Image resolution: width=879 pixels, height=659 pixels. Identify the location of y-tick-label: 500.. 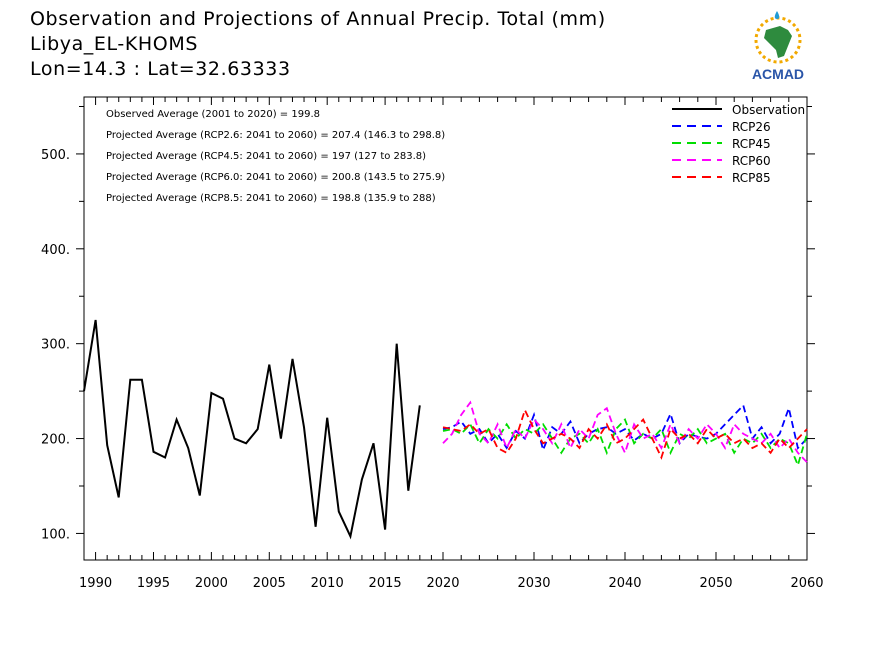
(55, 155).